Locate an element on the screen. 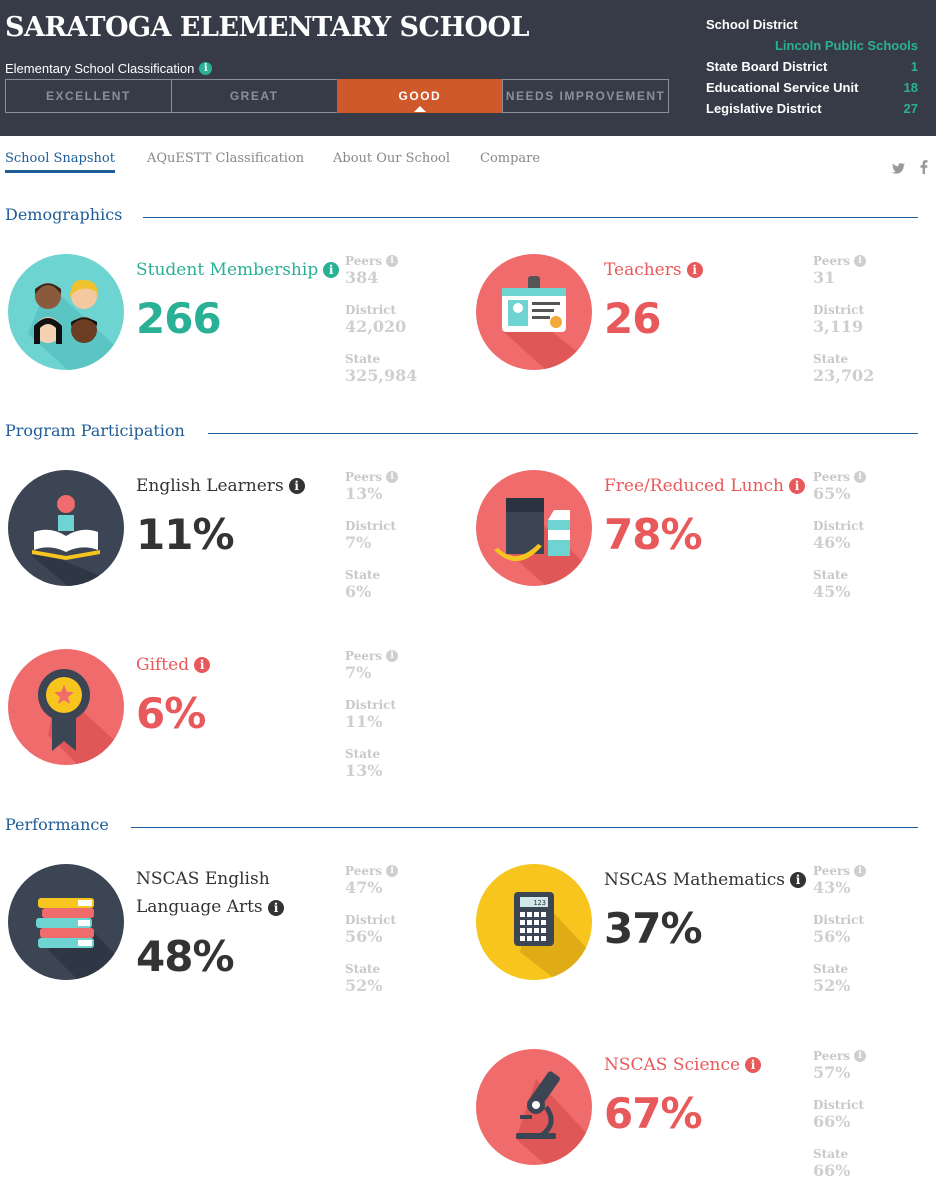 This screenshot has height=1200, width=936. teachers-value: 26 is located at coordinates (632, 318).